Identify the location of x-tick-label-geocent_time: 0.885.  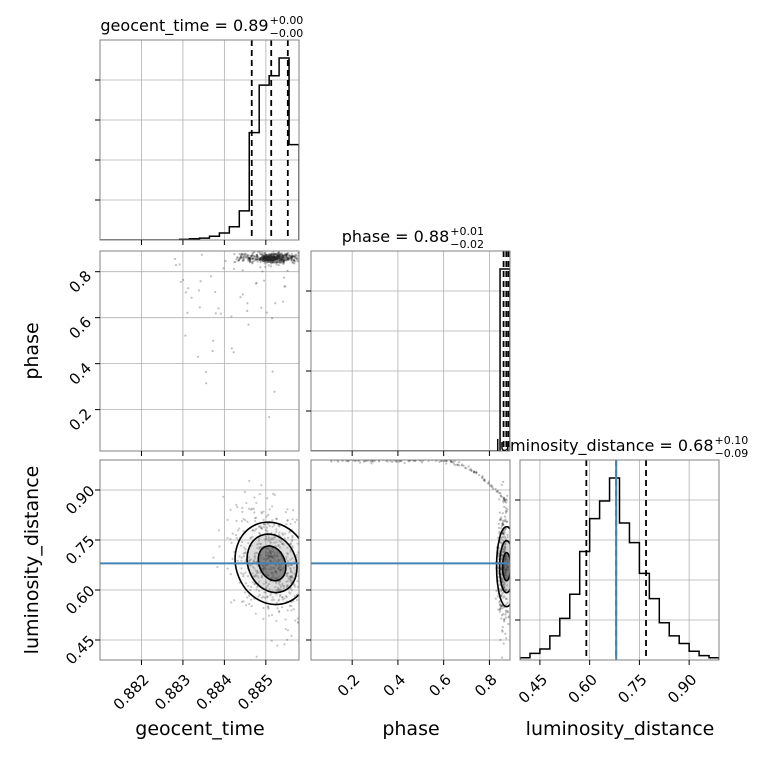
(255, 692).